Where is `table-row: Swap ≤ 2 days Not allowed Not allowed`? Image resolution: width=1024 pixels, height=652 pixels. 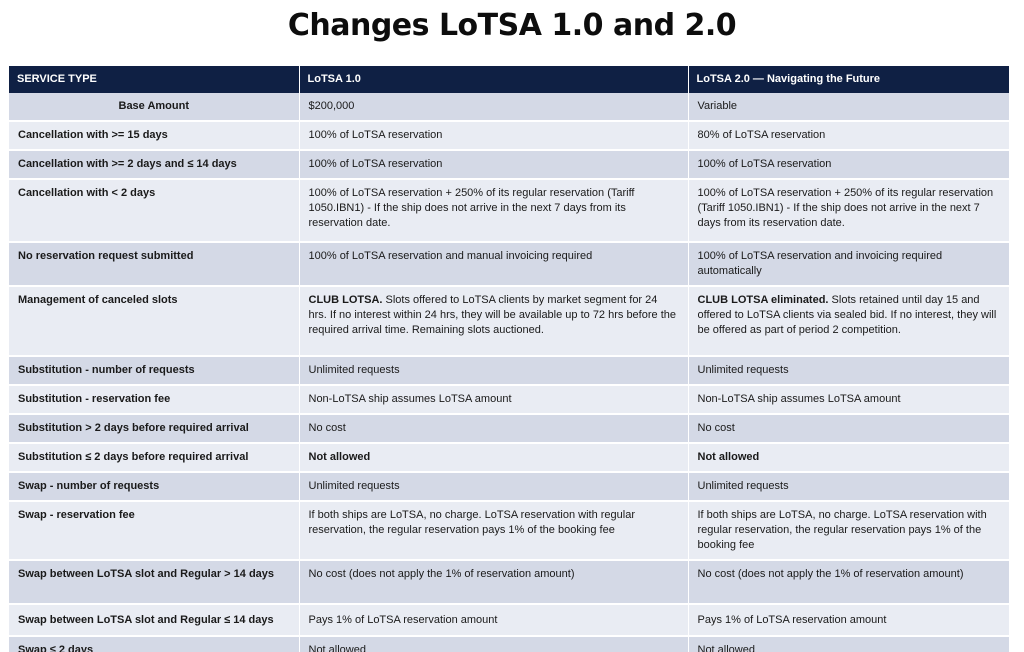
table-row: Swap ≤ 2 days Not allowed Not allowed is located at coordinates (509, 644).